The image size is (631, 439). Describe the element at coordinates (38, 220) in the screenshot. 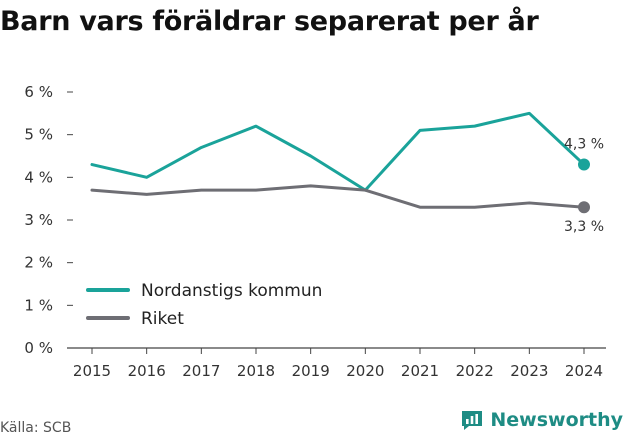

I see `y-tick-label: 3 %` at that location.